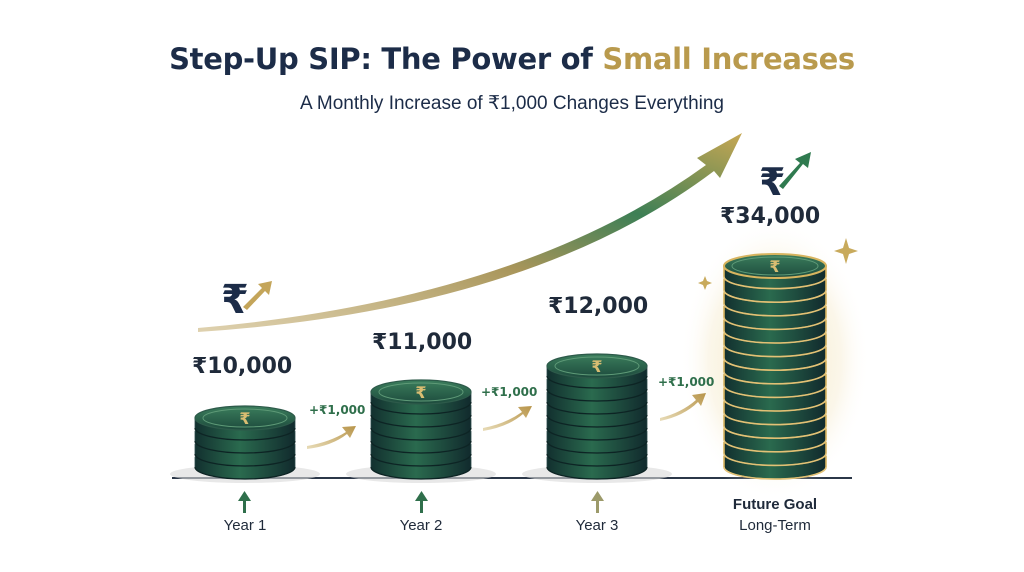 The image size is (1024, 572). Describe the element at coordinates (386, 59) in the screenshot. I see `title-main: Step-Up SIP: The Power of` at that location.